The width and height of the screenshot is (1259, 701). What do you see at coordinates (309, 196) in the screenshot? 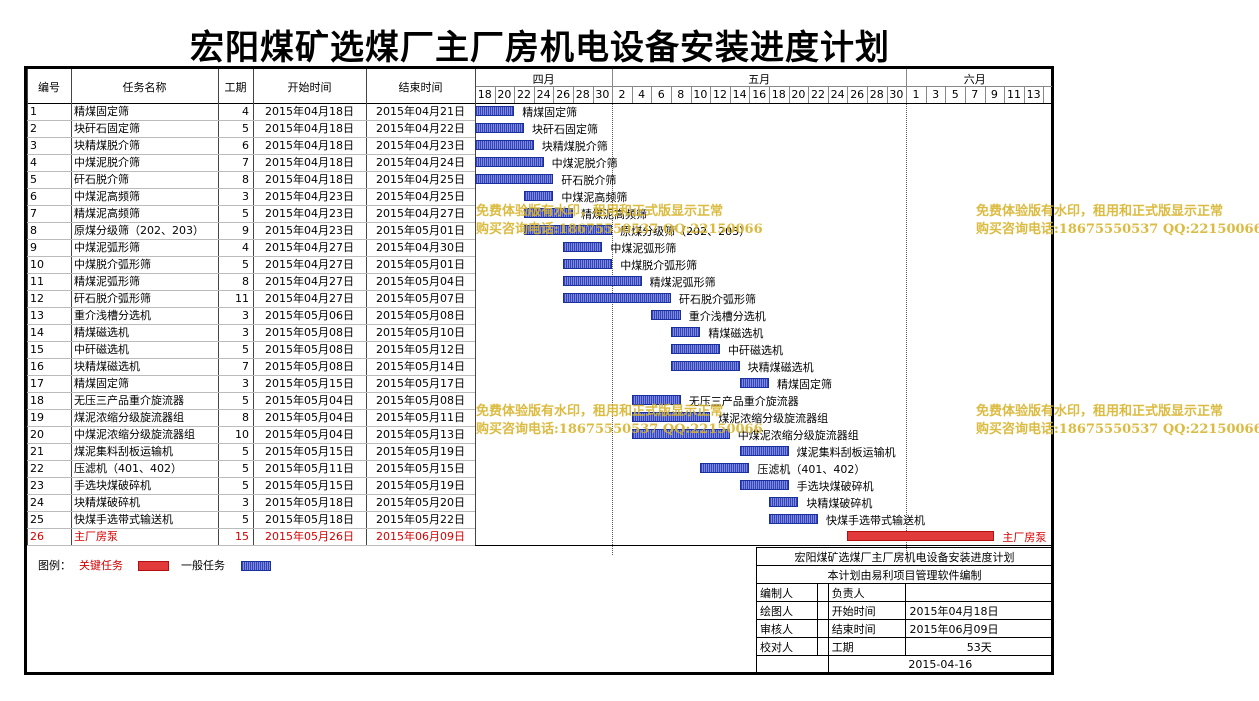
I see `task-start: 2015年04月23日` at bounding box center [309, 196].